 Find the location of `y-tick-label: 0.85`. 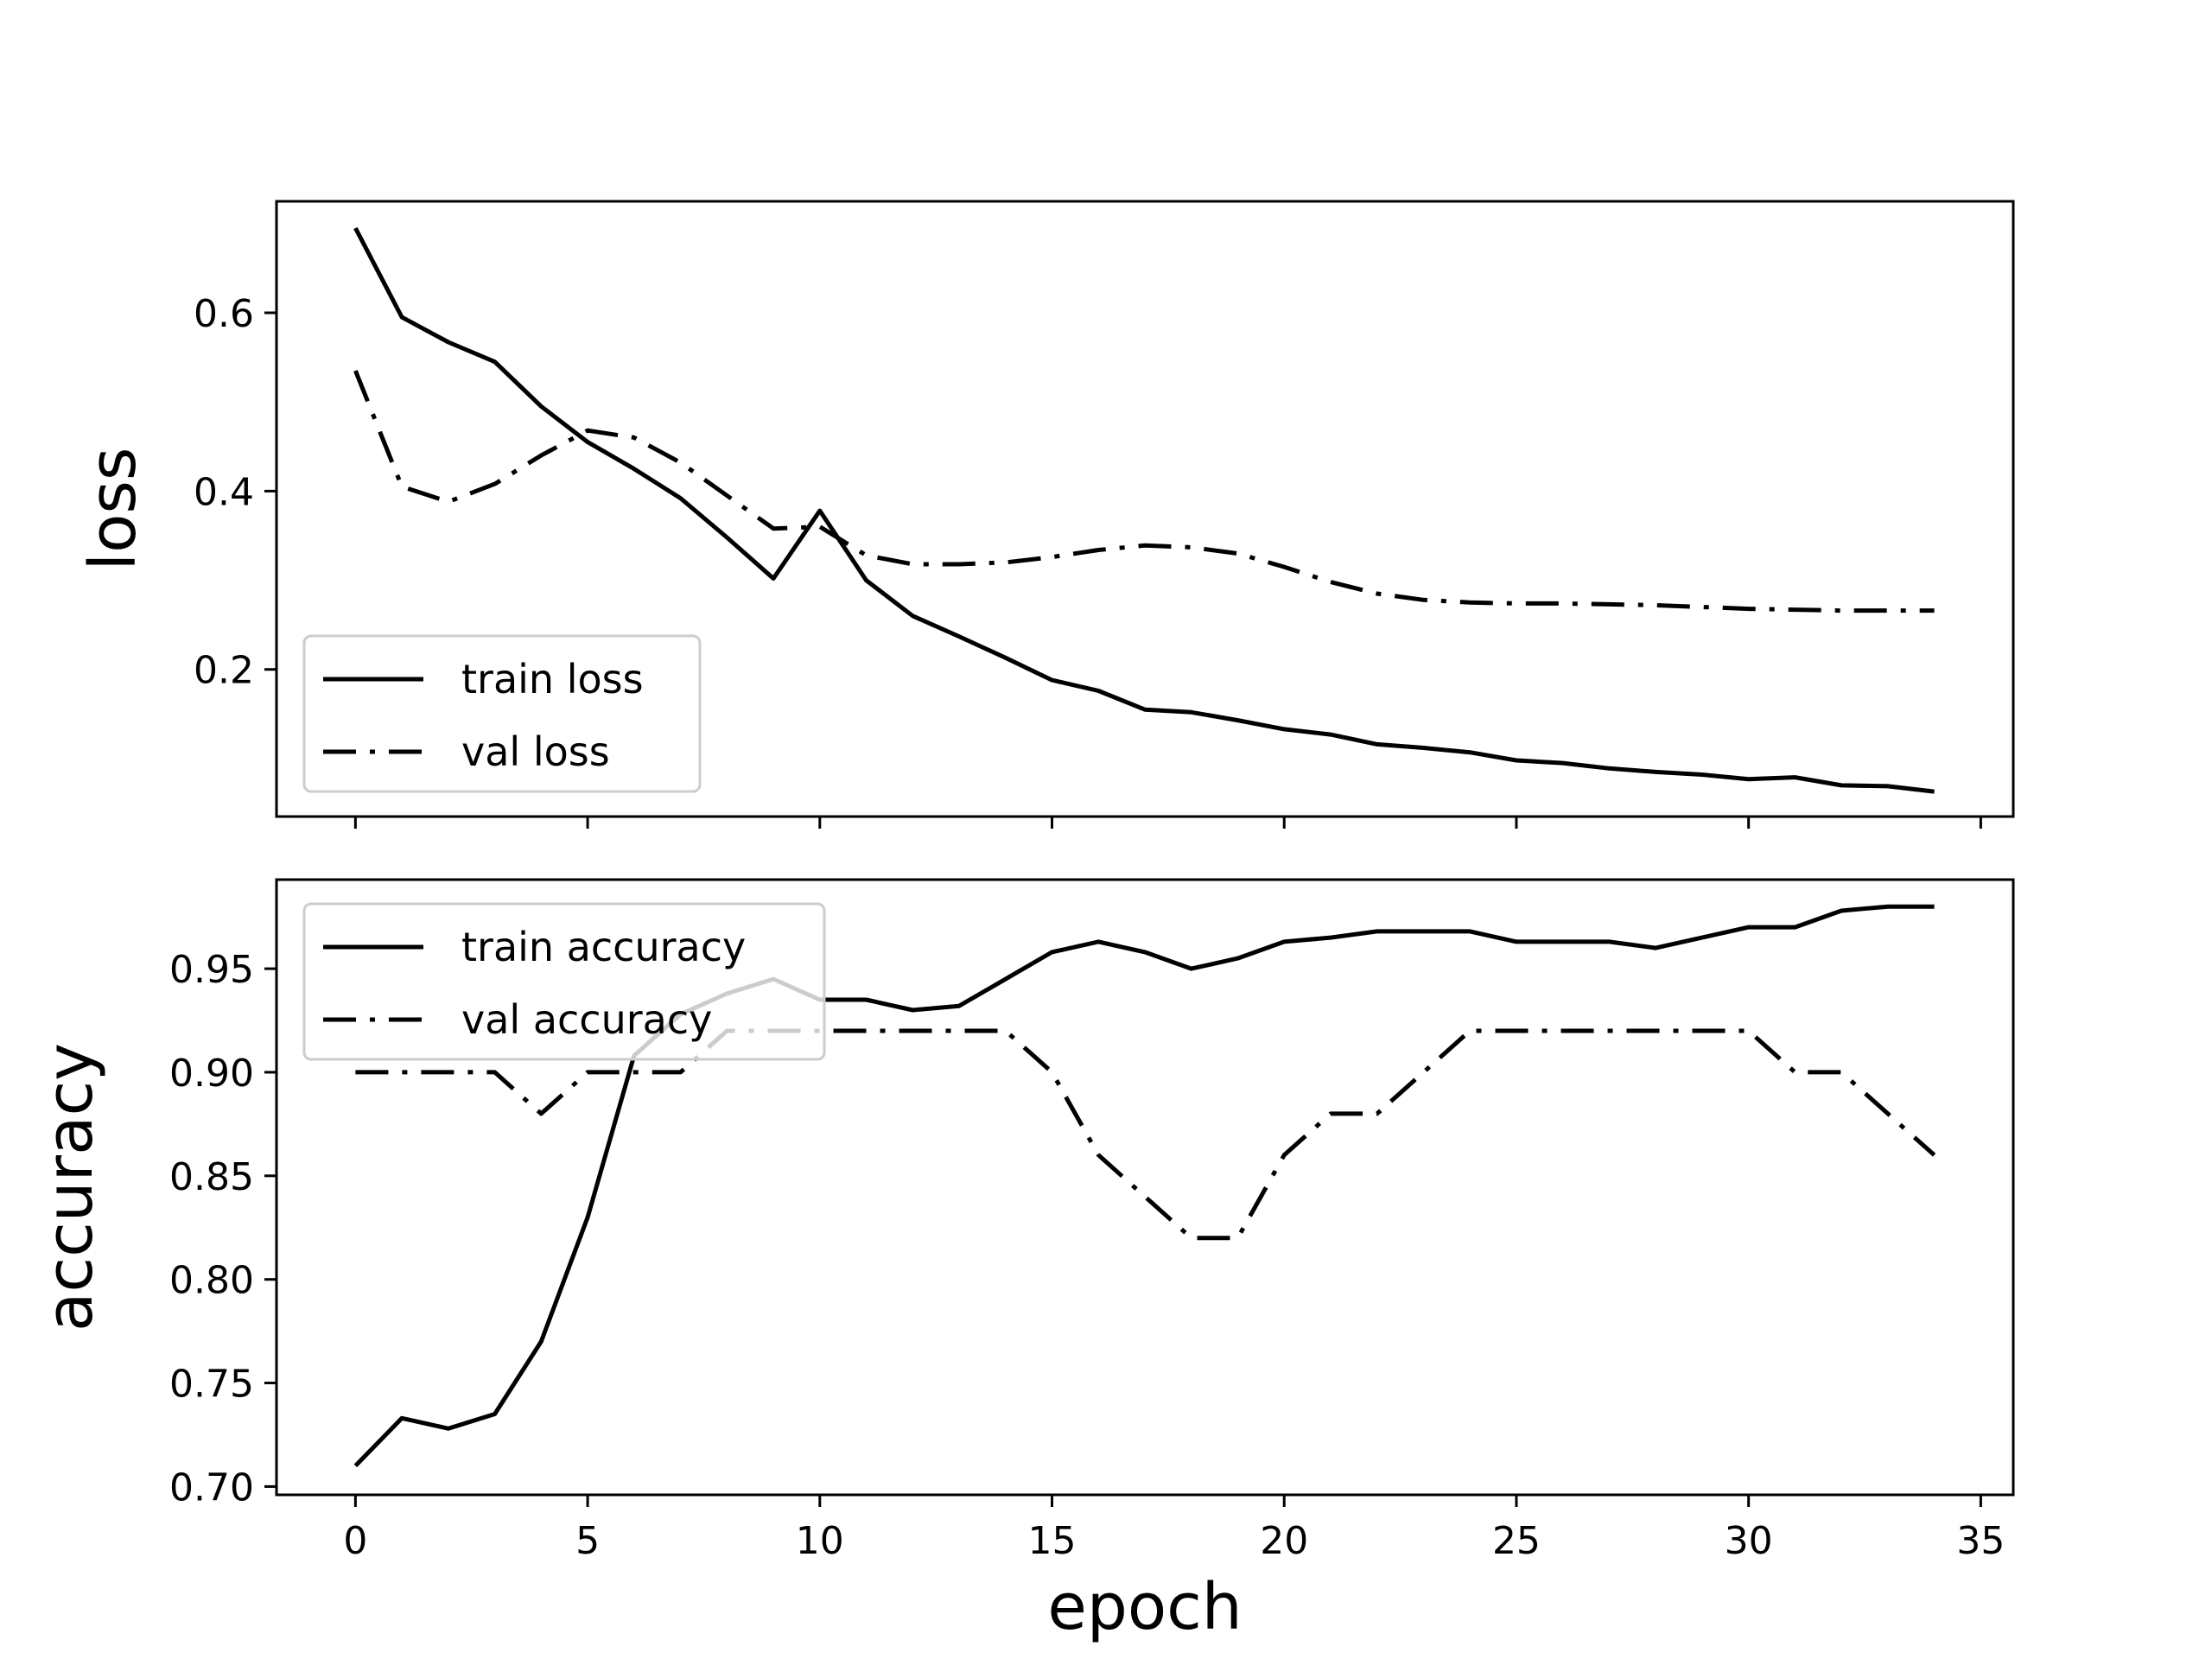

y-tick-label: 0.85 is located at coordinates (211, 1177).